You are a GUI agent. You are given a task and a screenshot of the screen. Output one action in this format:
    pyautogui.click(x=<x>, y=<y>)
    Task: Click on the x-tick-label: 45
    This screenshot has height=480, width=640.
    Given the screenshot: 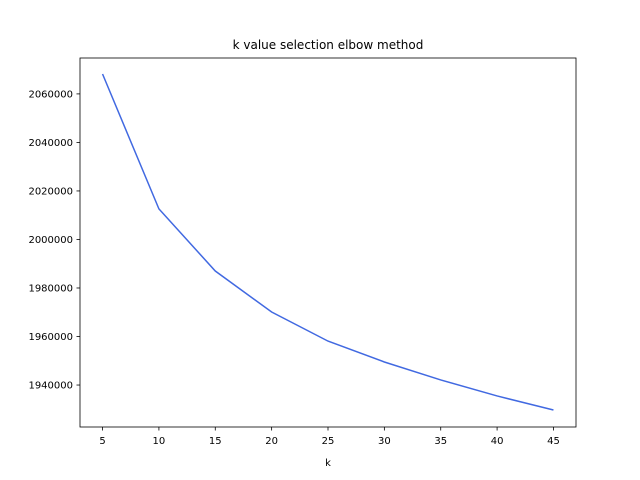 What is the action you would take?
    pyautogui.click(x=553, y=441)
    